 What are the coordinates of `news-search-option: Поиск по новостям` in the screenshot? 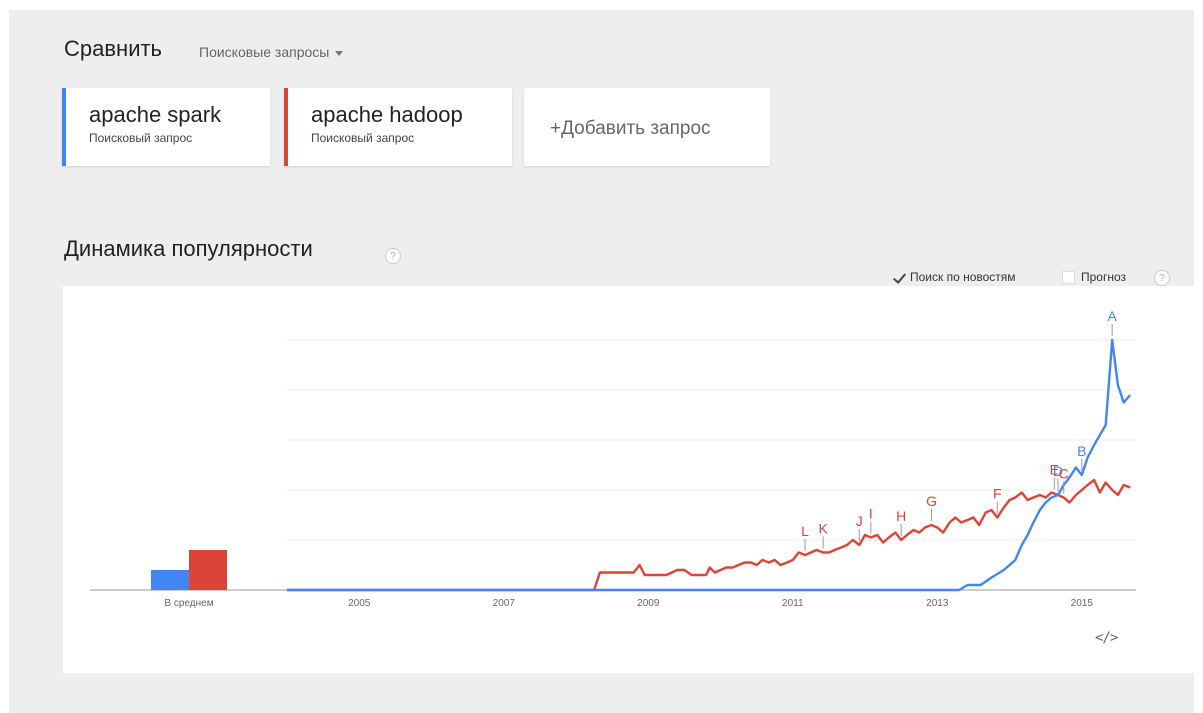 It's located at (953, 277).